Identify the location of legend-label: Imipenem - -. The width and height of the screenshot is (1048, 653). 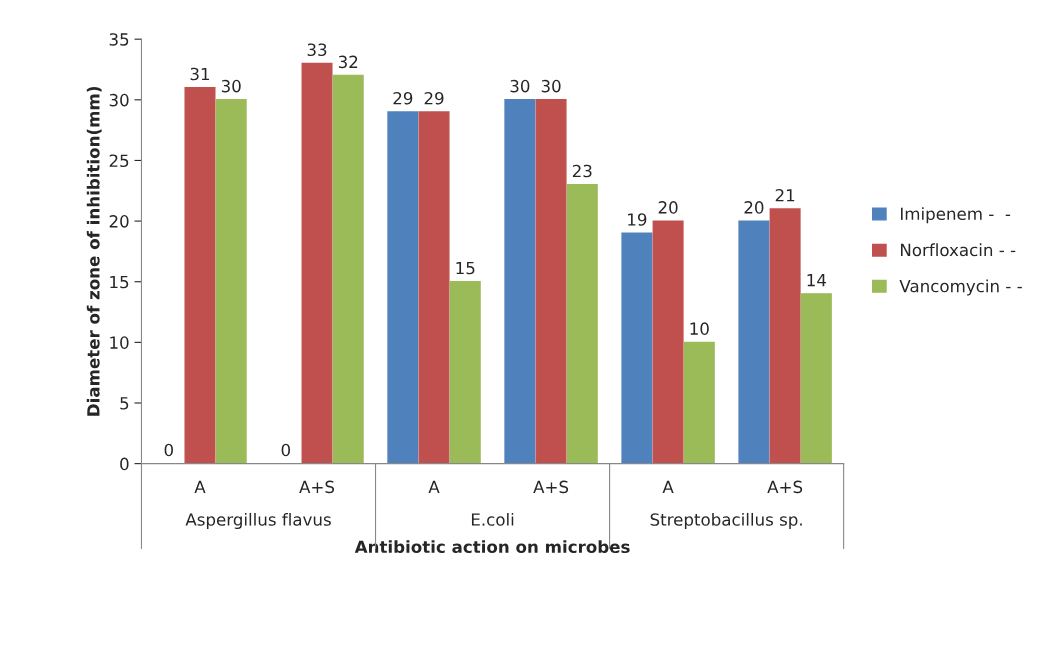
(955, 215).